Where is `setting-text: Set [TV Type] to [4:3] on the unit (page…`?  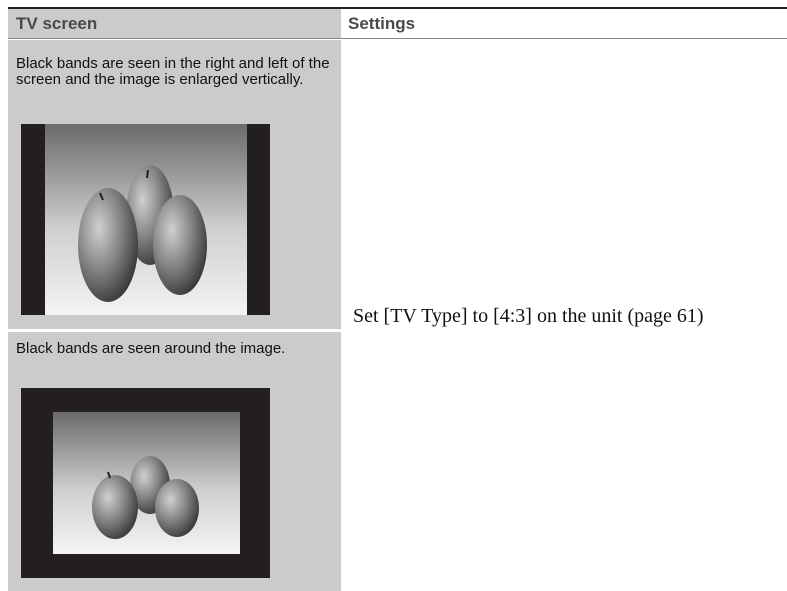 setting-text: Set [TV Type] to [4:3] on the unit (page… is located at coordinates (528, 316).